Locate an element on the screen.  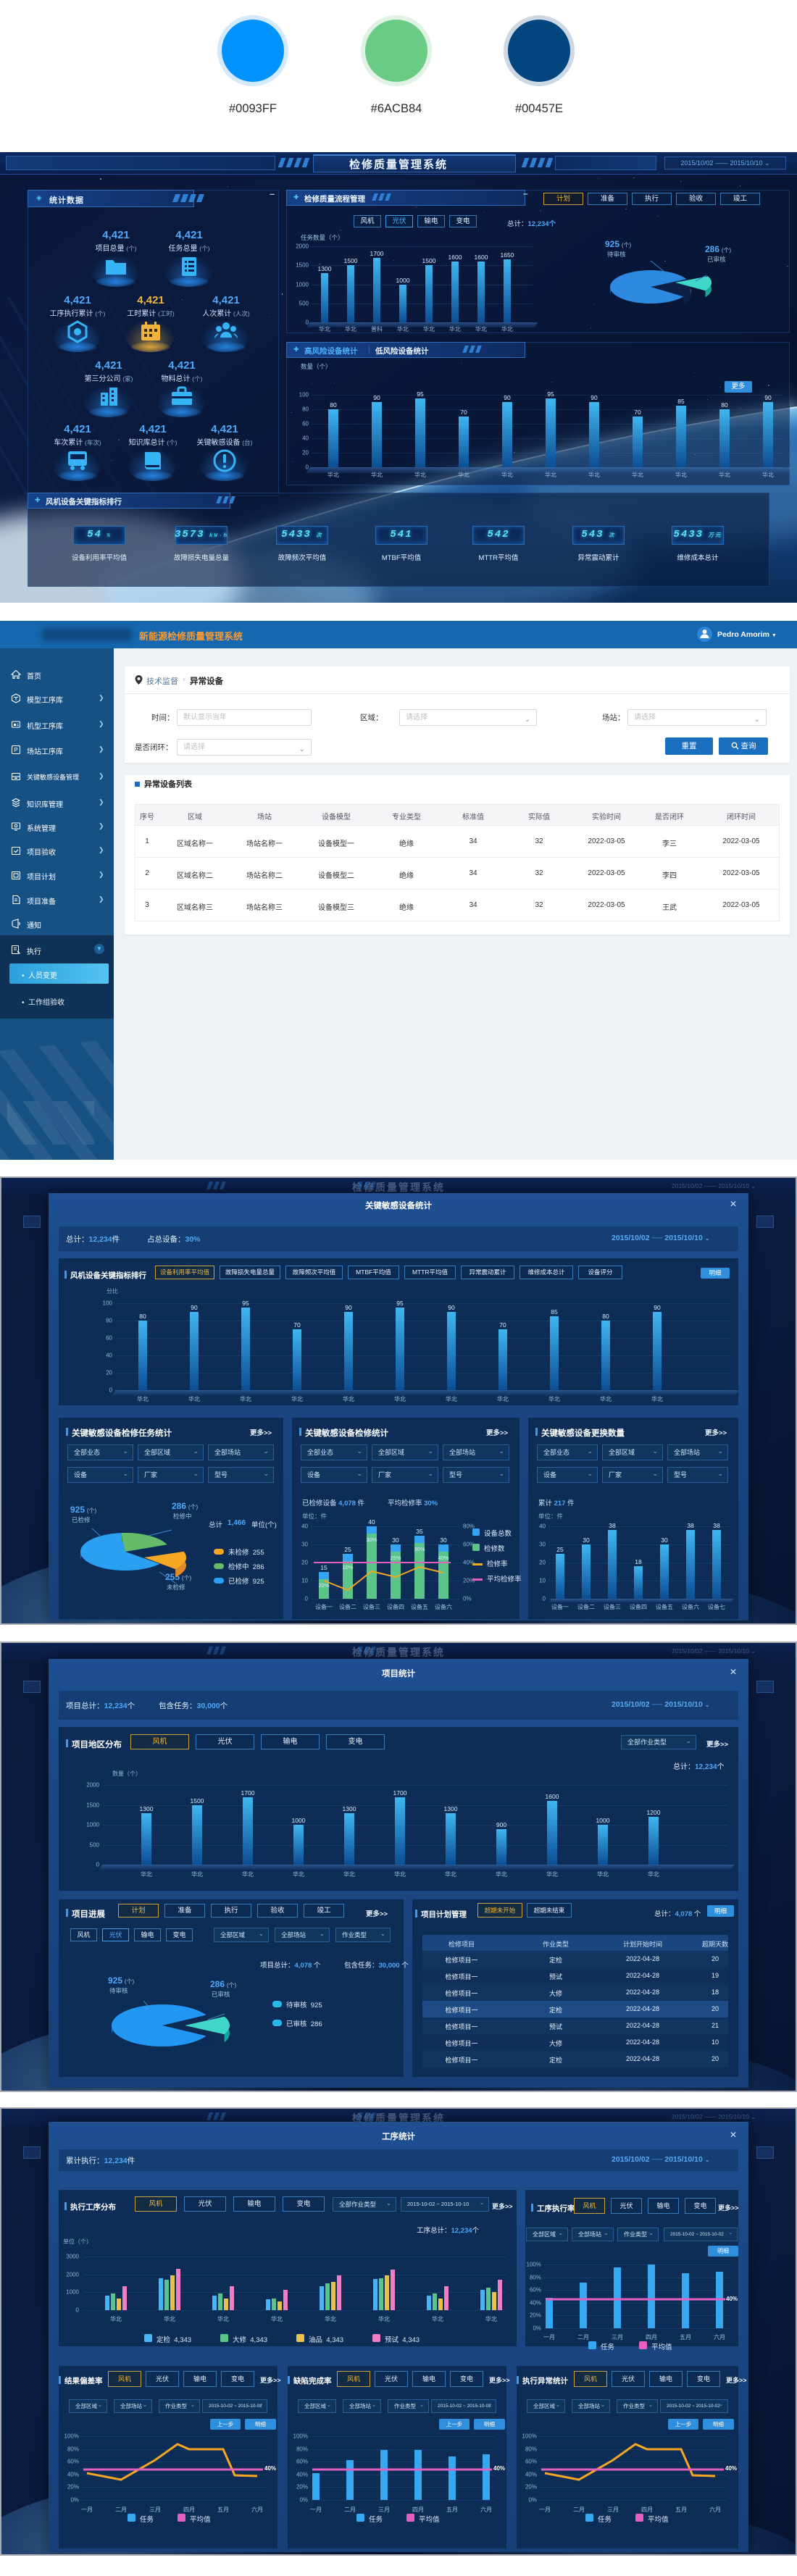
svg-text: P is located at coordinates (15, 750).